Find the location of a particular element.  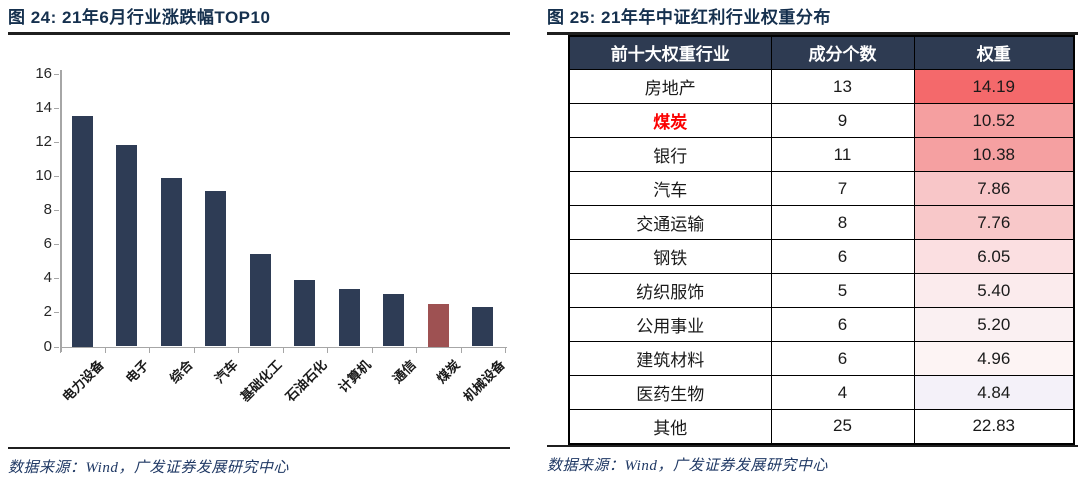

y-axis-tick-label: 8 is located at coordinates (47, 209).